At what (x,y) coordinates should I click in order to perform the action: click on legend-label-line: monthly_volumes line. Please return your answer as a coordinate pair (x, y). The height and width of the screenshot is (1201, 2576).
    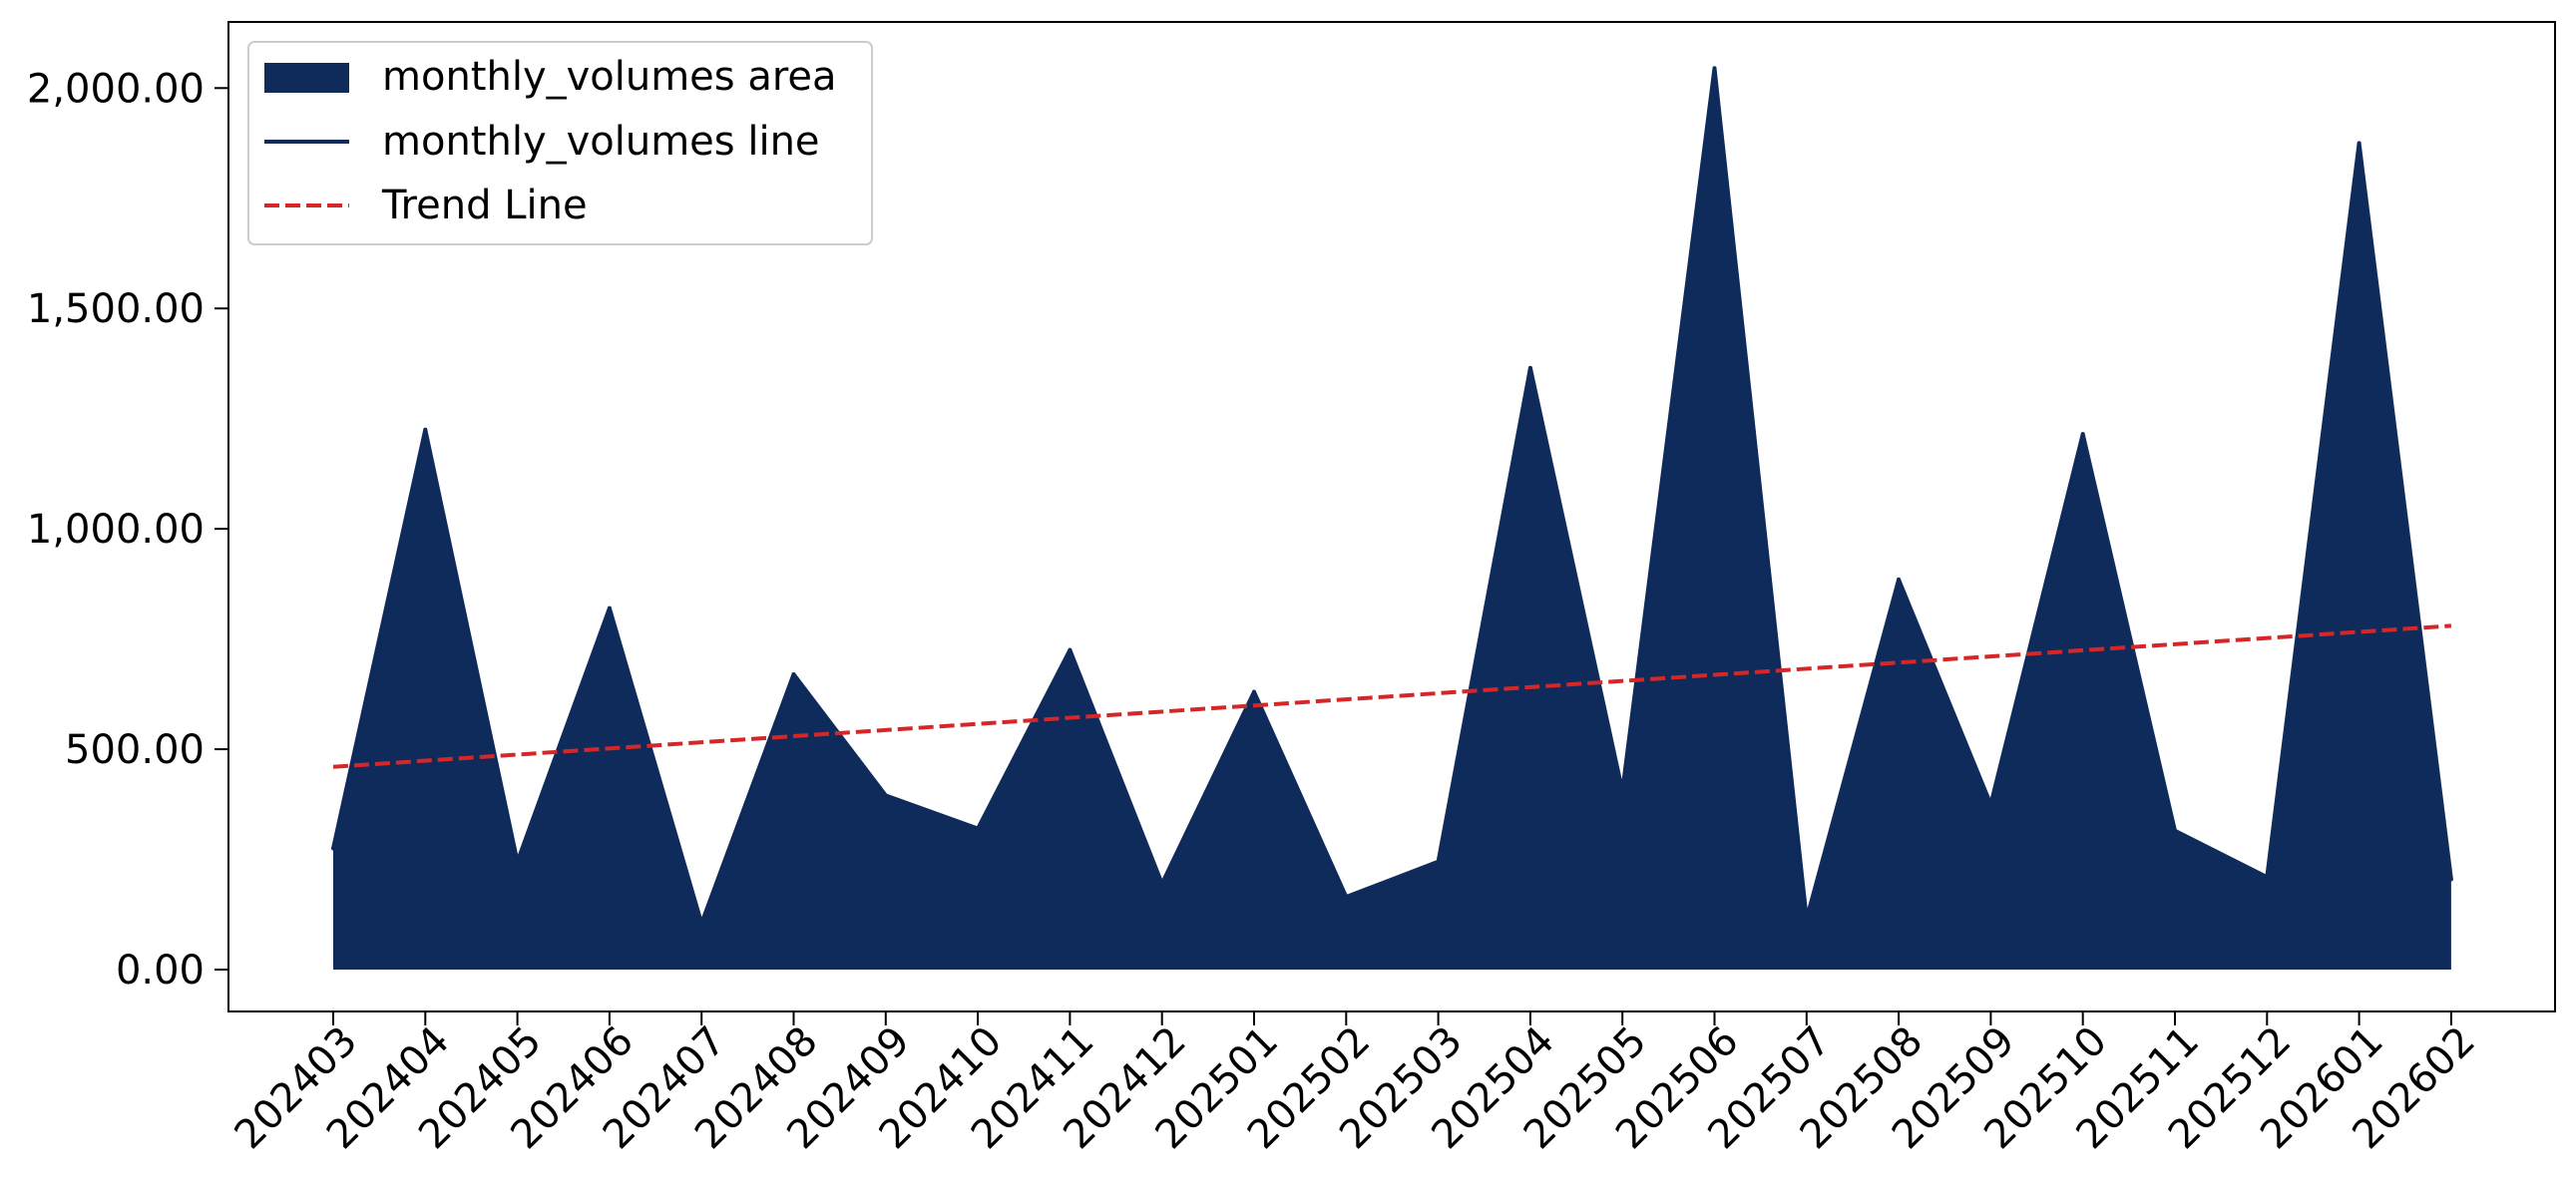
    Looking at the image, I should click on (601, 142).